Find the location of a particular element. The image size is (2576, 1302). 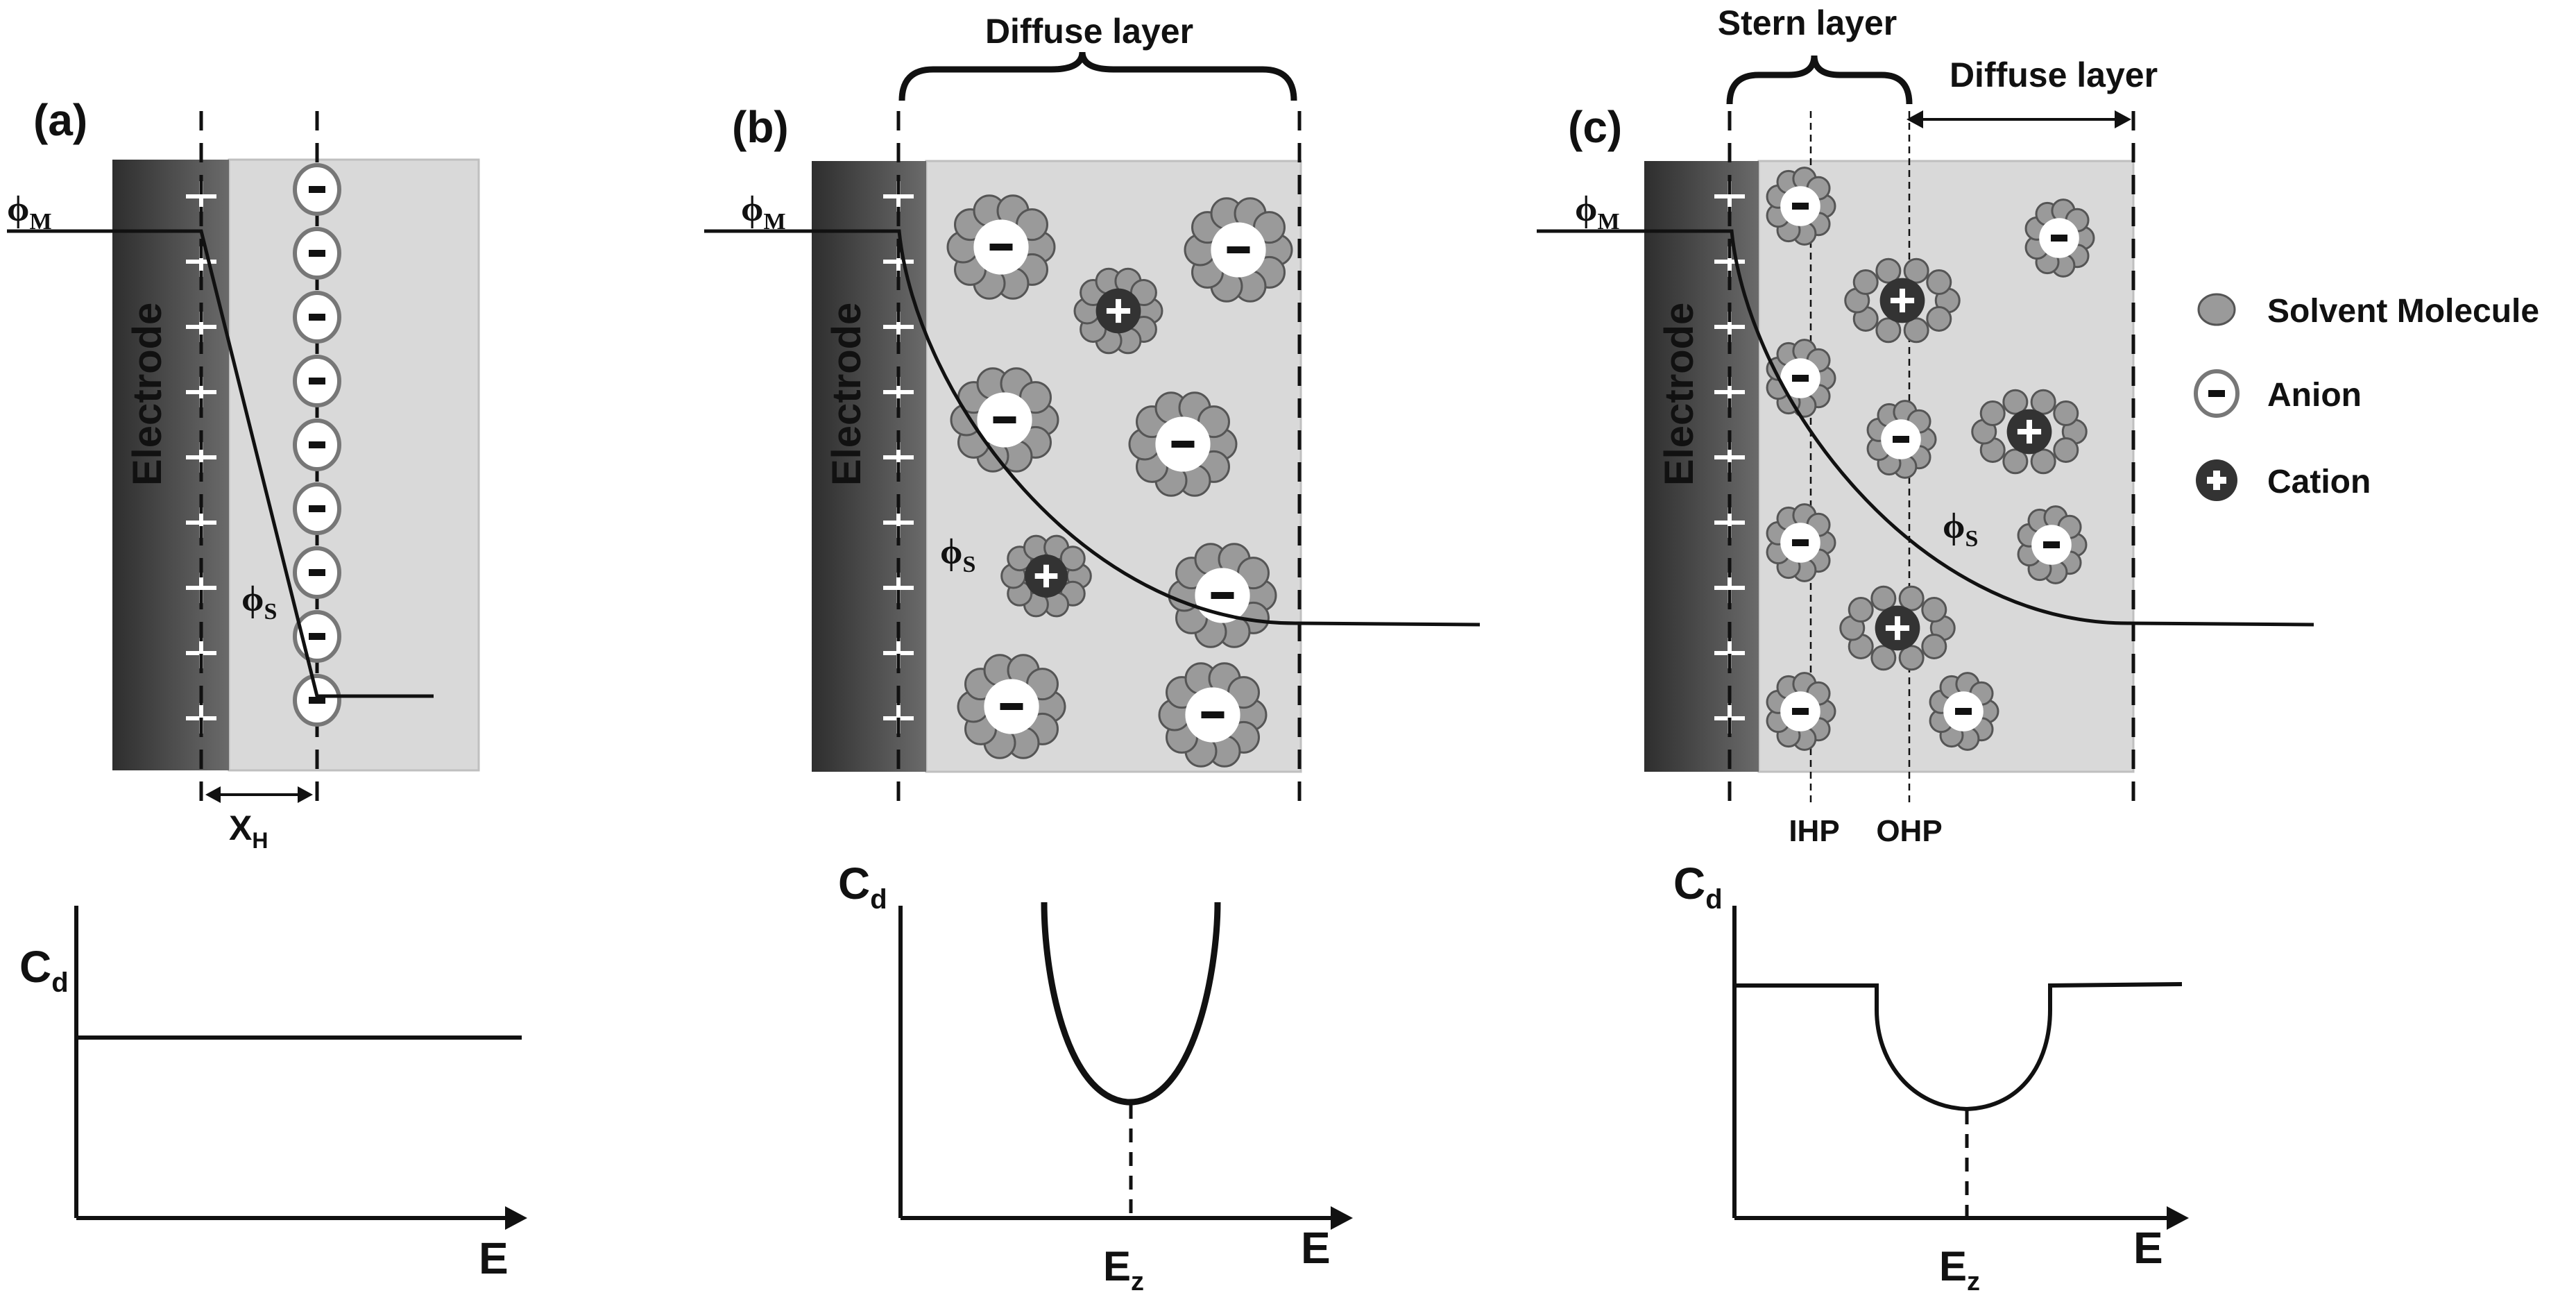

xh-label: XH is located at coordinates (248, 831).